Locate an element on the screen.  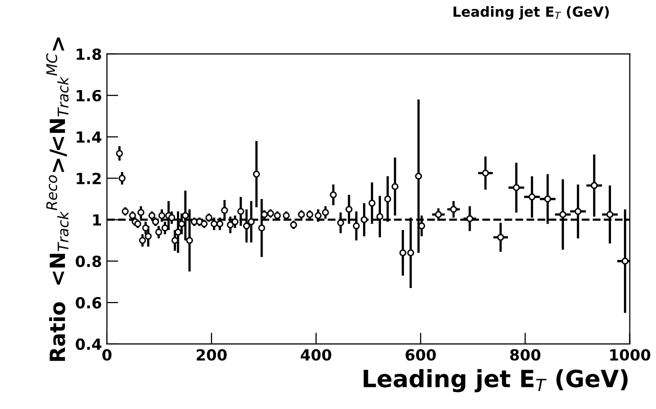
y-axis-title: Ratio <N$_{Track}$$^{Reco}$>/<N$_{Track}$$^{MC}$> is located at coordinates (57, 199).